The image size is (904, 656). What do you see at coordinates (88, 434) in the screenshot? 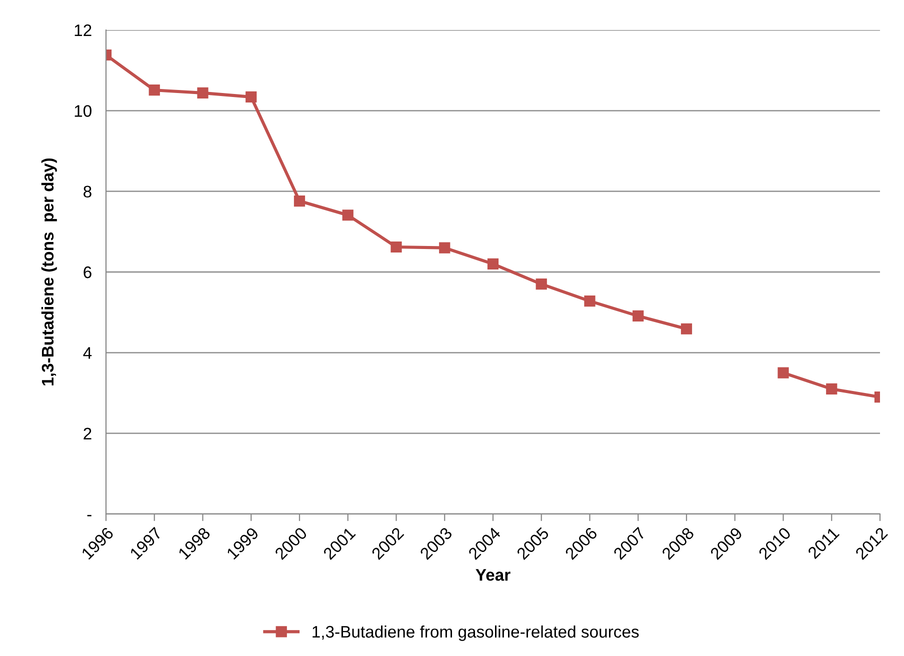
I see `y-tick-label: 2` at bounding box center [88, 434].